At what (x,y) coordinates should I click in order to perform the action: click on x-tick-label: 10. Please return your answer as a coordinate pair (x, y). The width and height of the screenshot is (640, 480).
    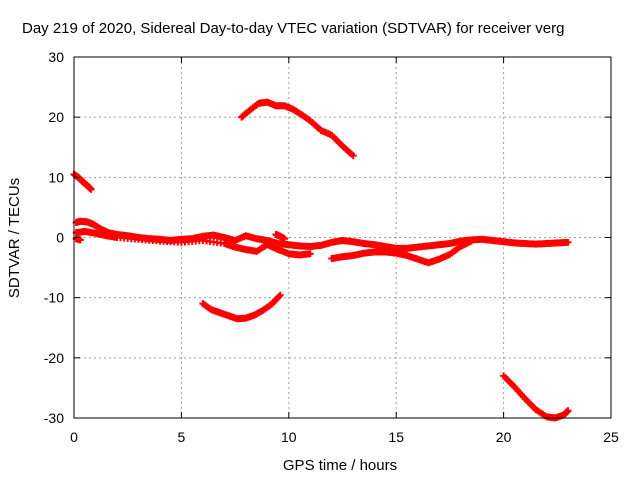
    Looking at the image, I should click on (289, 437).